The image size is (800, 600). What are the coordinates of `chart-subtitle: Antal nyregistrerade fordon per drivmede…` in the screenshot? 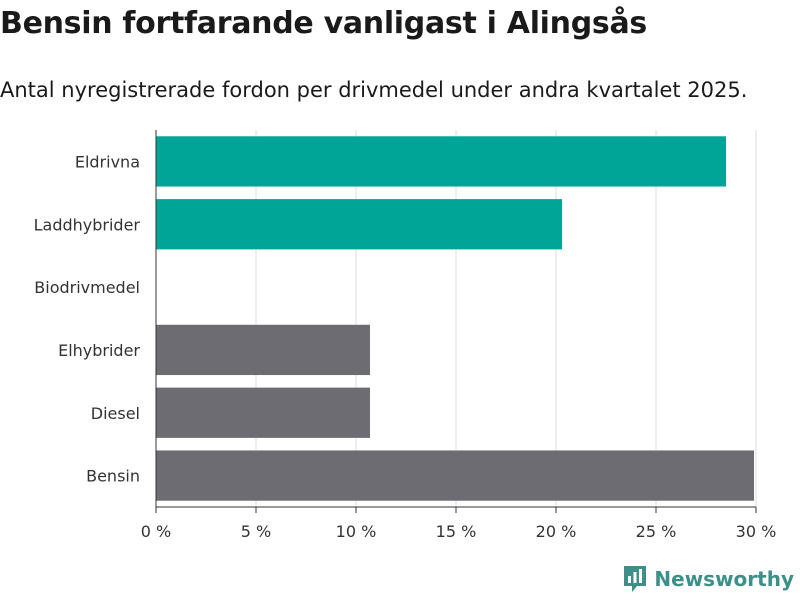 It's located at (374, 90).